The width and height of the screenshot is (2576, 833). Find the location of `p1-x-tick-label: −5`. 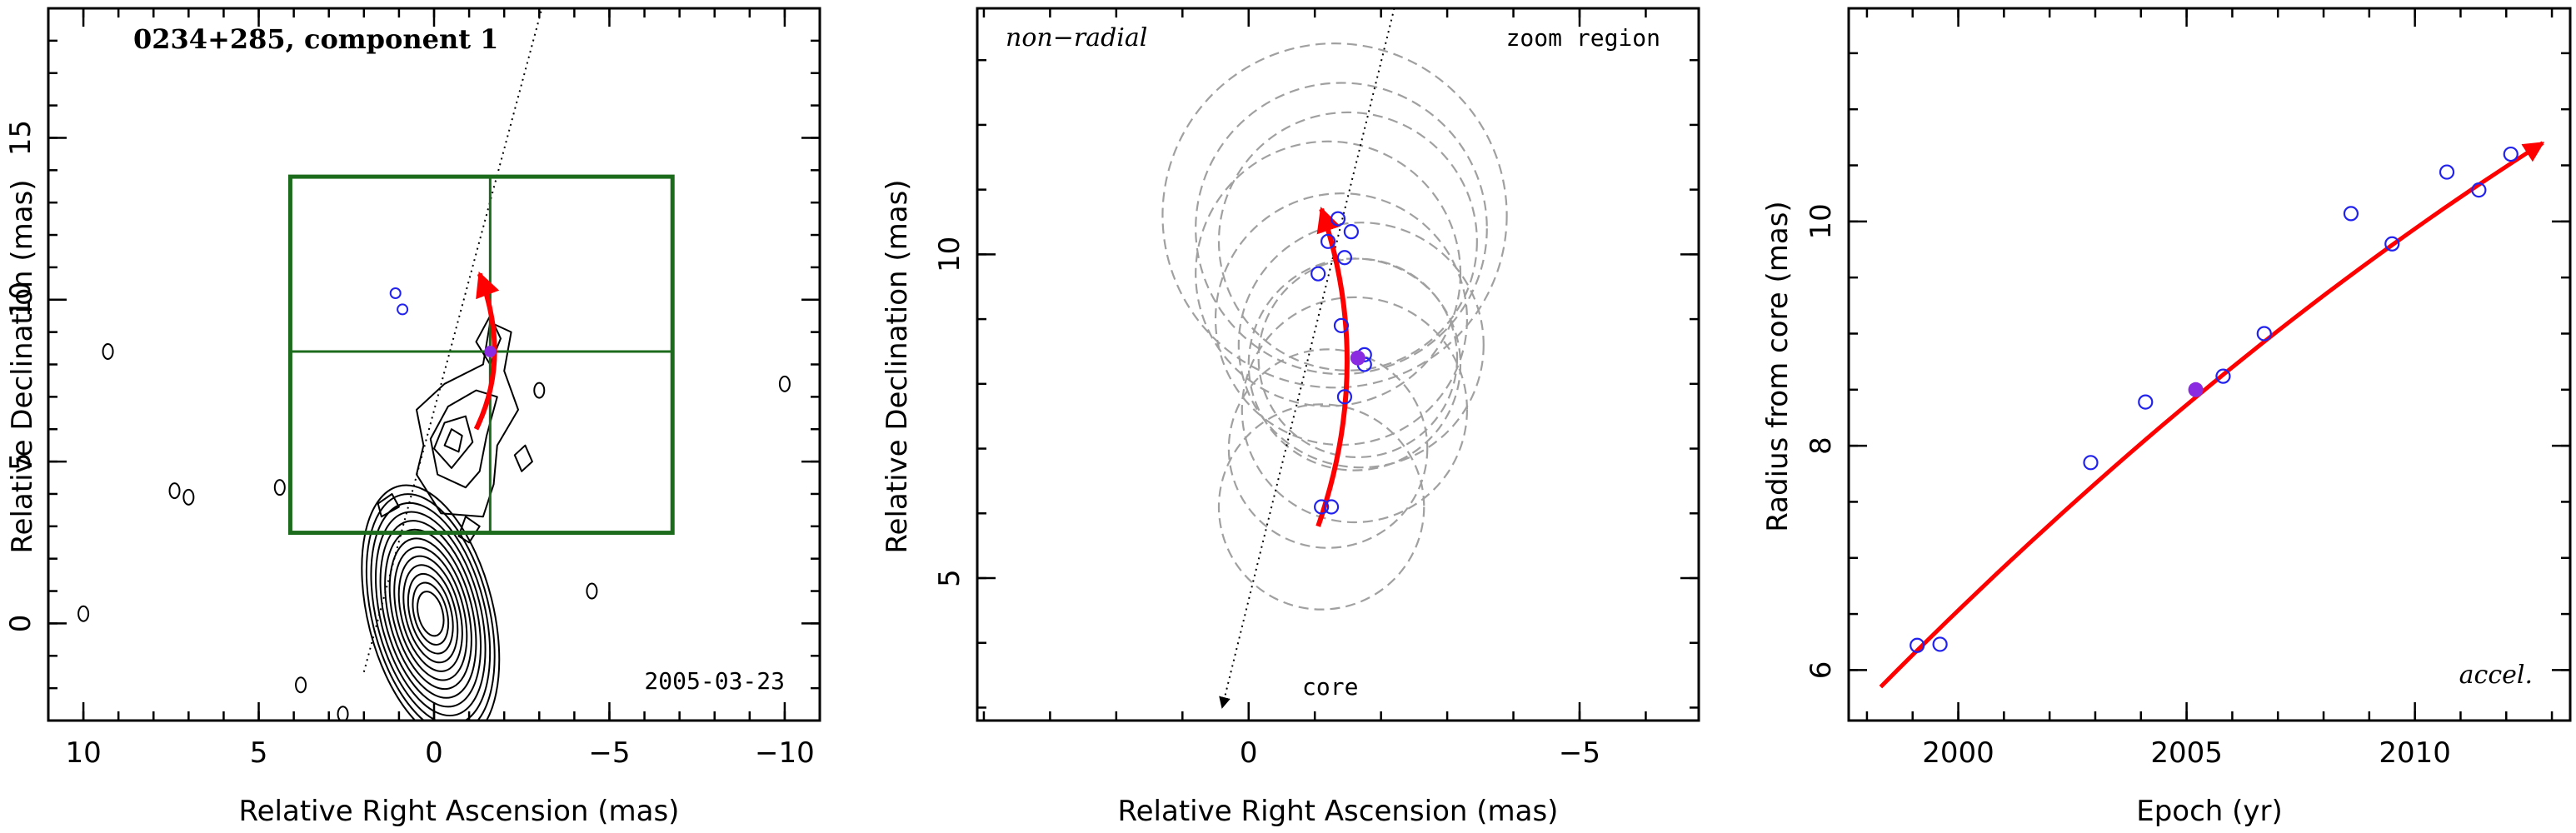

p1-x-tick-label: −5 is located at coordinates (609, 753).